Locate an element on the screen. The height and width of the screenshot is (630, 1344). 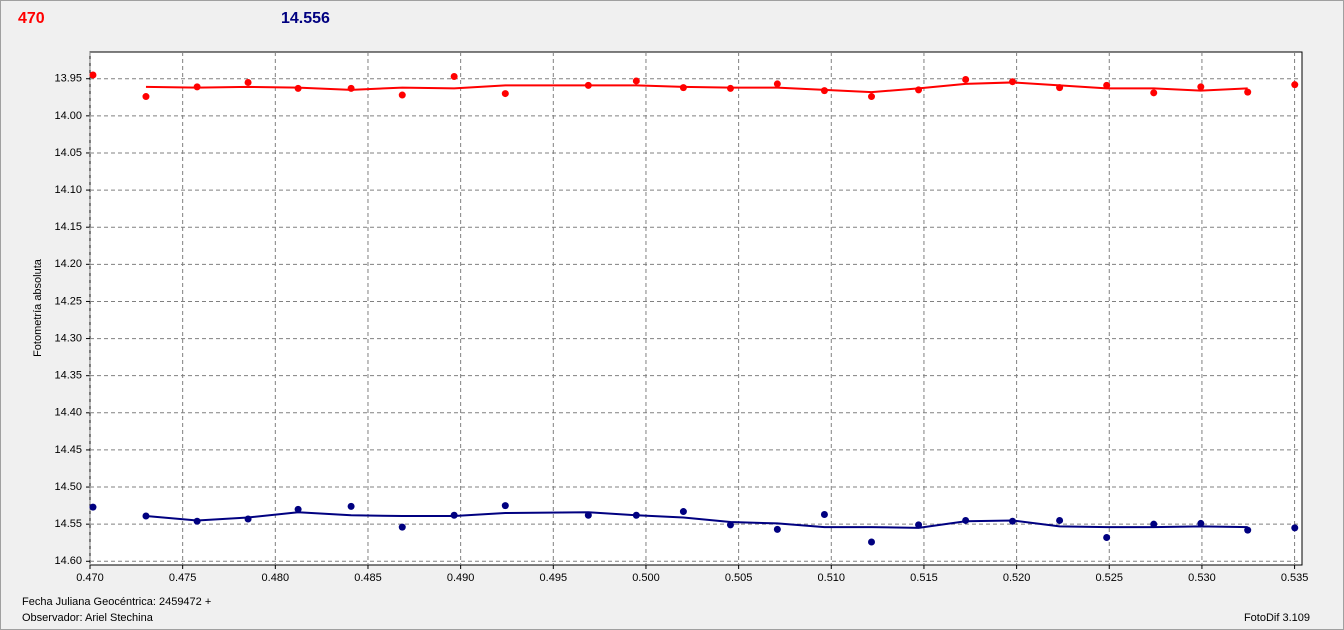
y-tick-label: 14.20 is located at coordinates (68, 264).